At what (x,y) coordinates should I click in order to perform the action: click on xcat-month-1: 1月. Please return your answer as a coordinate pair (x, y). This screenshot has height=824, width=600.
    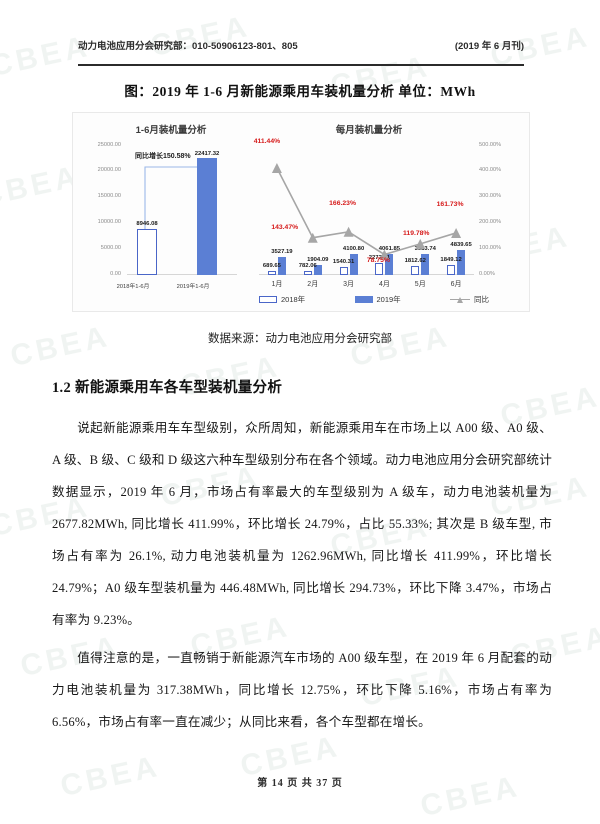
    Looking at the image, I should click on (277, 284).